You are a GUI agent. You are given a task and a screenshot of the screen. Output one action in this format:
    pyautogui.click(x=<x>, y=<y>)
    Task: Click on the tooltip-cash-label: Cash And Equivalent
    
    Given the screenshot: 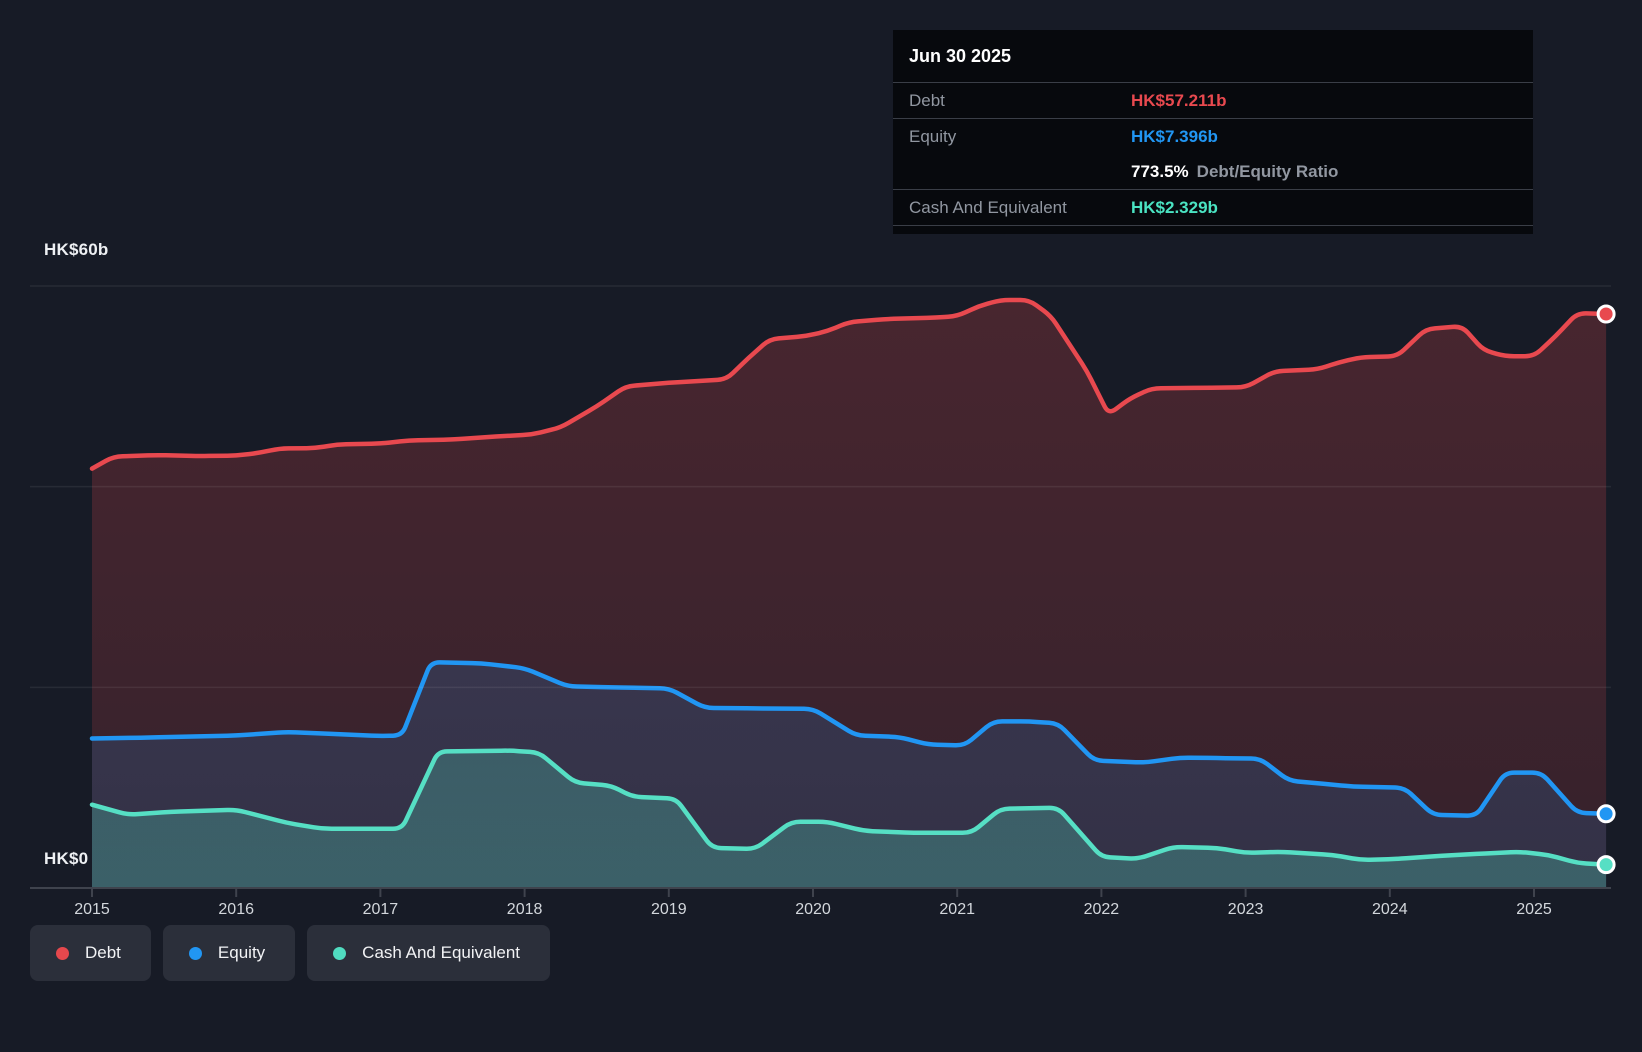 What is the action you would take?
    pyautogui.click(x=988, y=207)
    